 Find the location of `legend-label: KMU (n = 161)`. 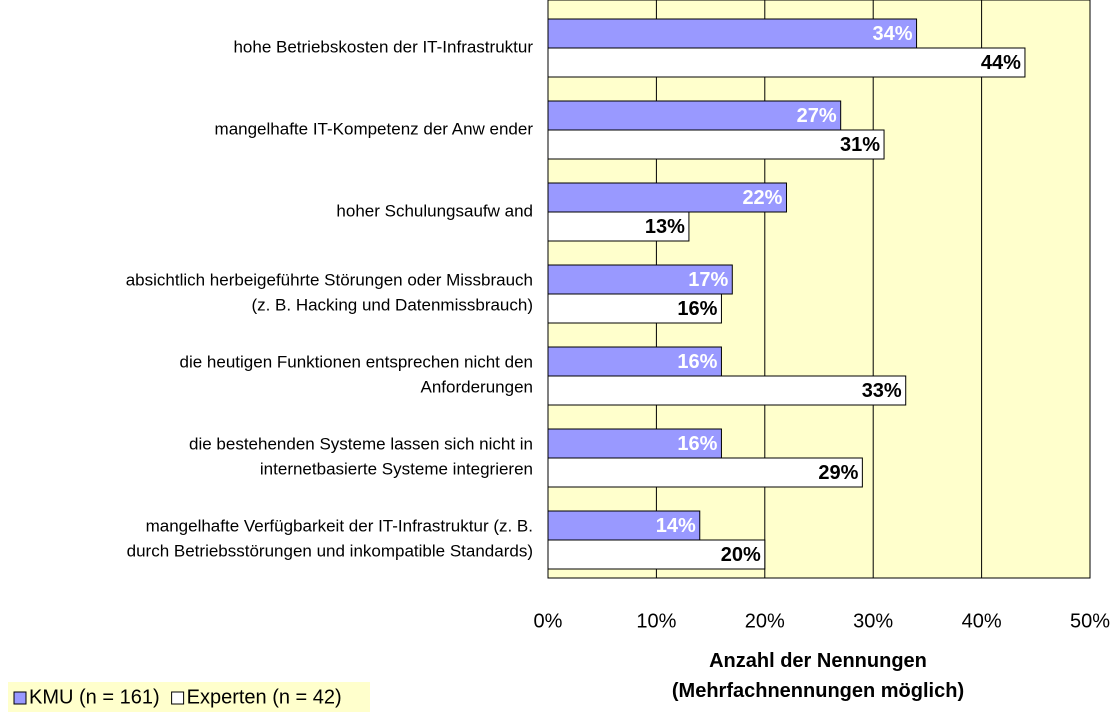

legend-label: KMU (n = 161) is located at coordinates (94, 697).